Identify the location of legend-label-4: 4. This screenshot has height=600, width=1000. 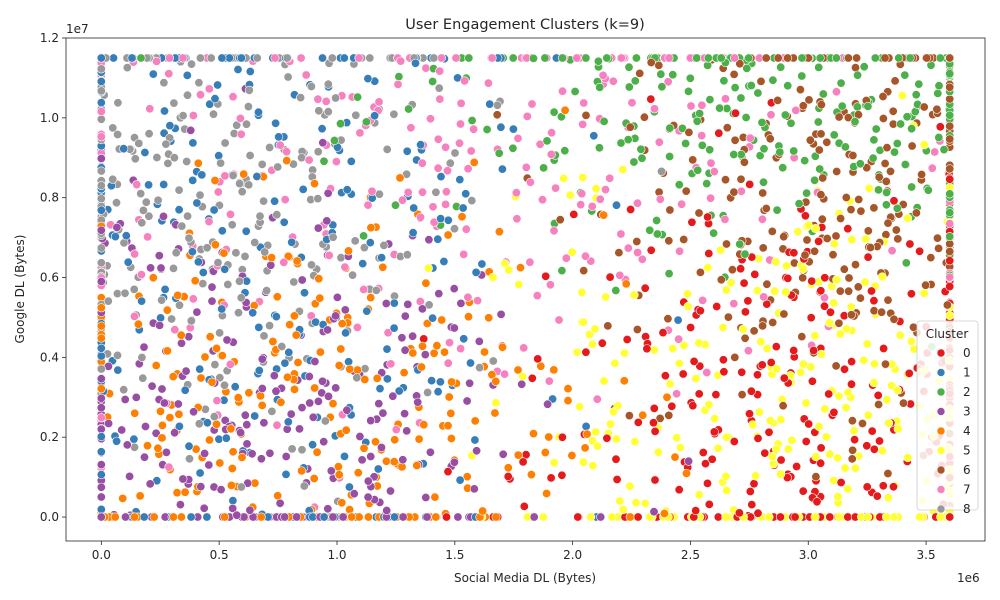
(967, 431).